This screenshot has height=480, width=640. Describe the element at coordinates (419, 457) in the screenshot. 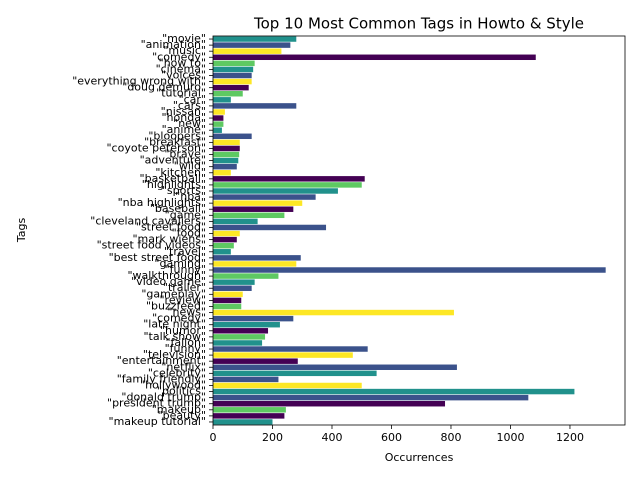

I see `x-axis-label: Occurrences` at that location.